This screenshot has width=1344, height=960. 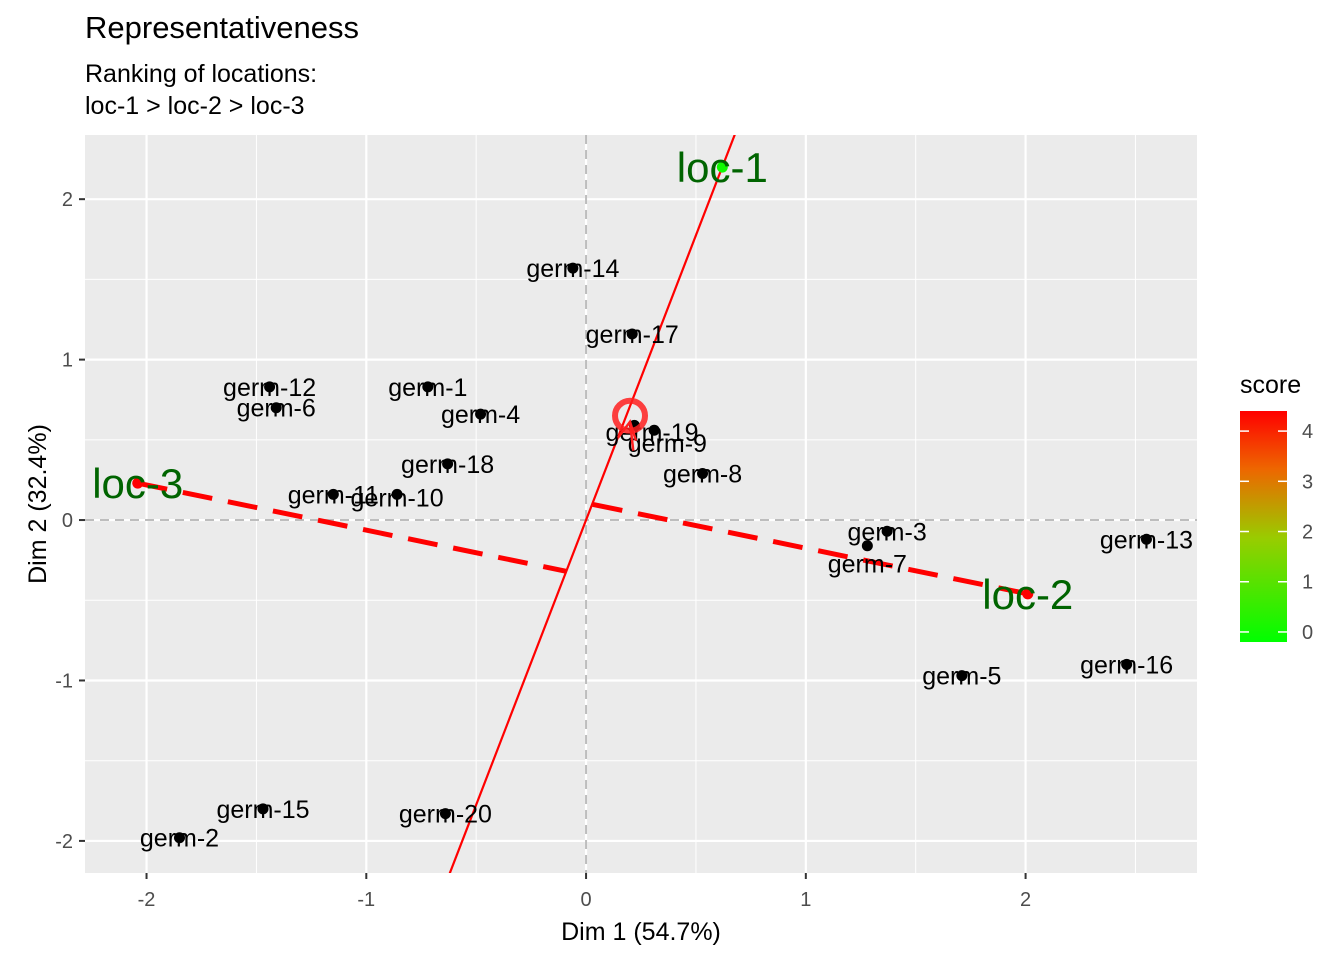 I want to click on germplasm-label: germ-4, so click(x=480, y=415).